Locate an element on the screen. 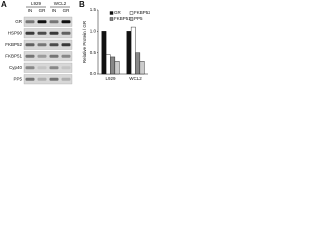 The image size is (320, 240). panel-letter: A is located at coordinates (4, 4).